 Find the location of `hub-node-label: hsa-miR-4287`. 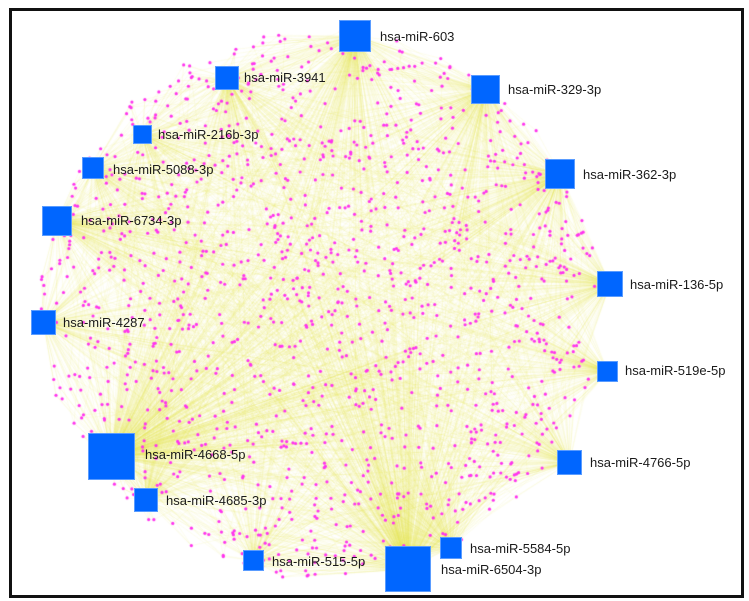

hub-node-label: hsa-miR-4287 is located at coordinates (104, 322).